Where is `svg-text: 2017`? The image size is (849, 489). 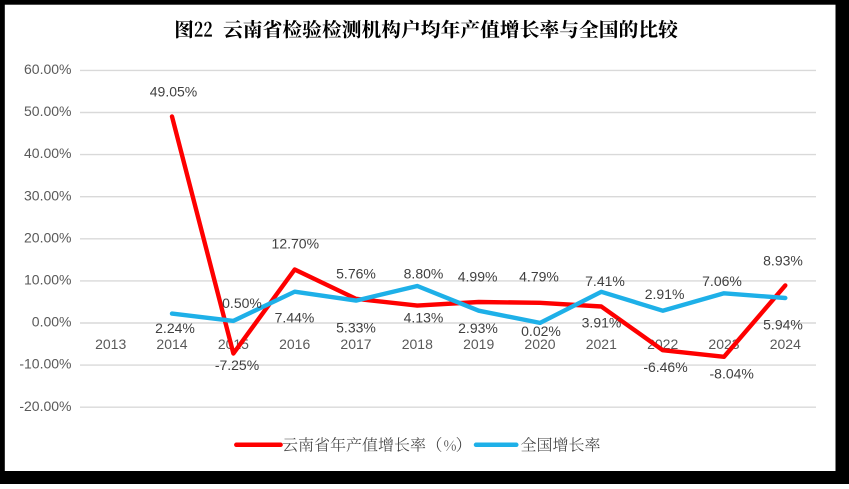
svg-text: 2017 is located at coordinates (355, 344).